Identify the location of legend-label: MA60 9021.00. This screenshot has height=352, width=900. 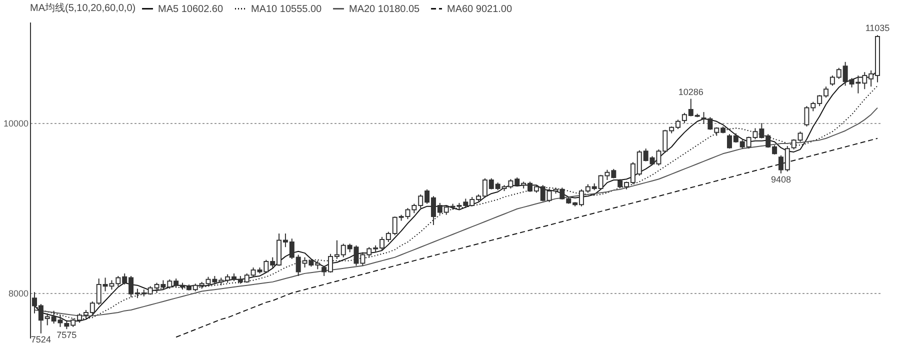
(479, 9).